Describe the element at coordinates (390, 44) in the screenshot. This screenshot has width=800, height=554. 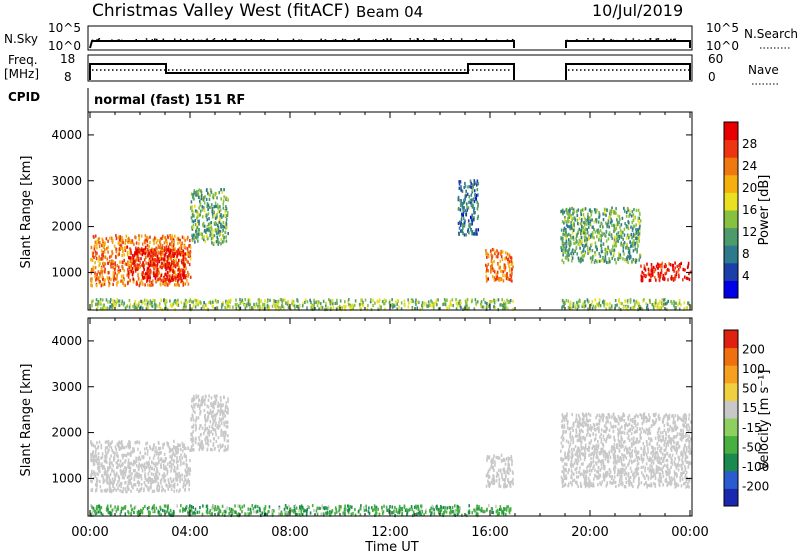
I see `nsky-series-line` at that location.